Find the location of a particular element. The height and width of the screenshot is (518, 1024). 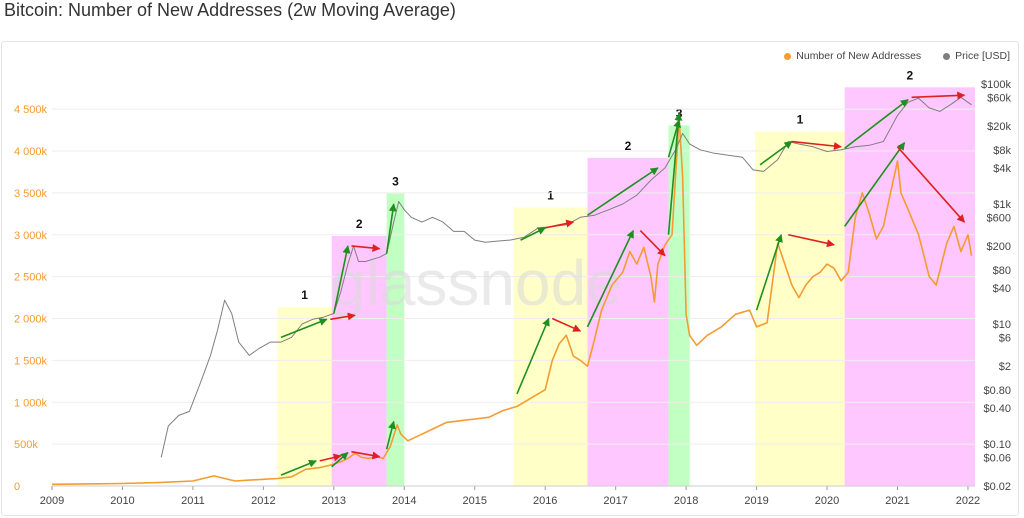

y-right-tick-label-17: $100k is located at coordinates (996, 85).